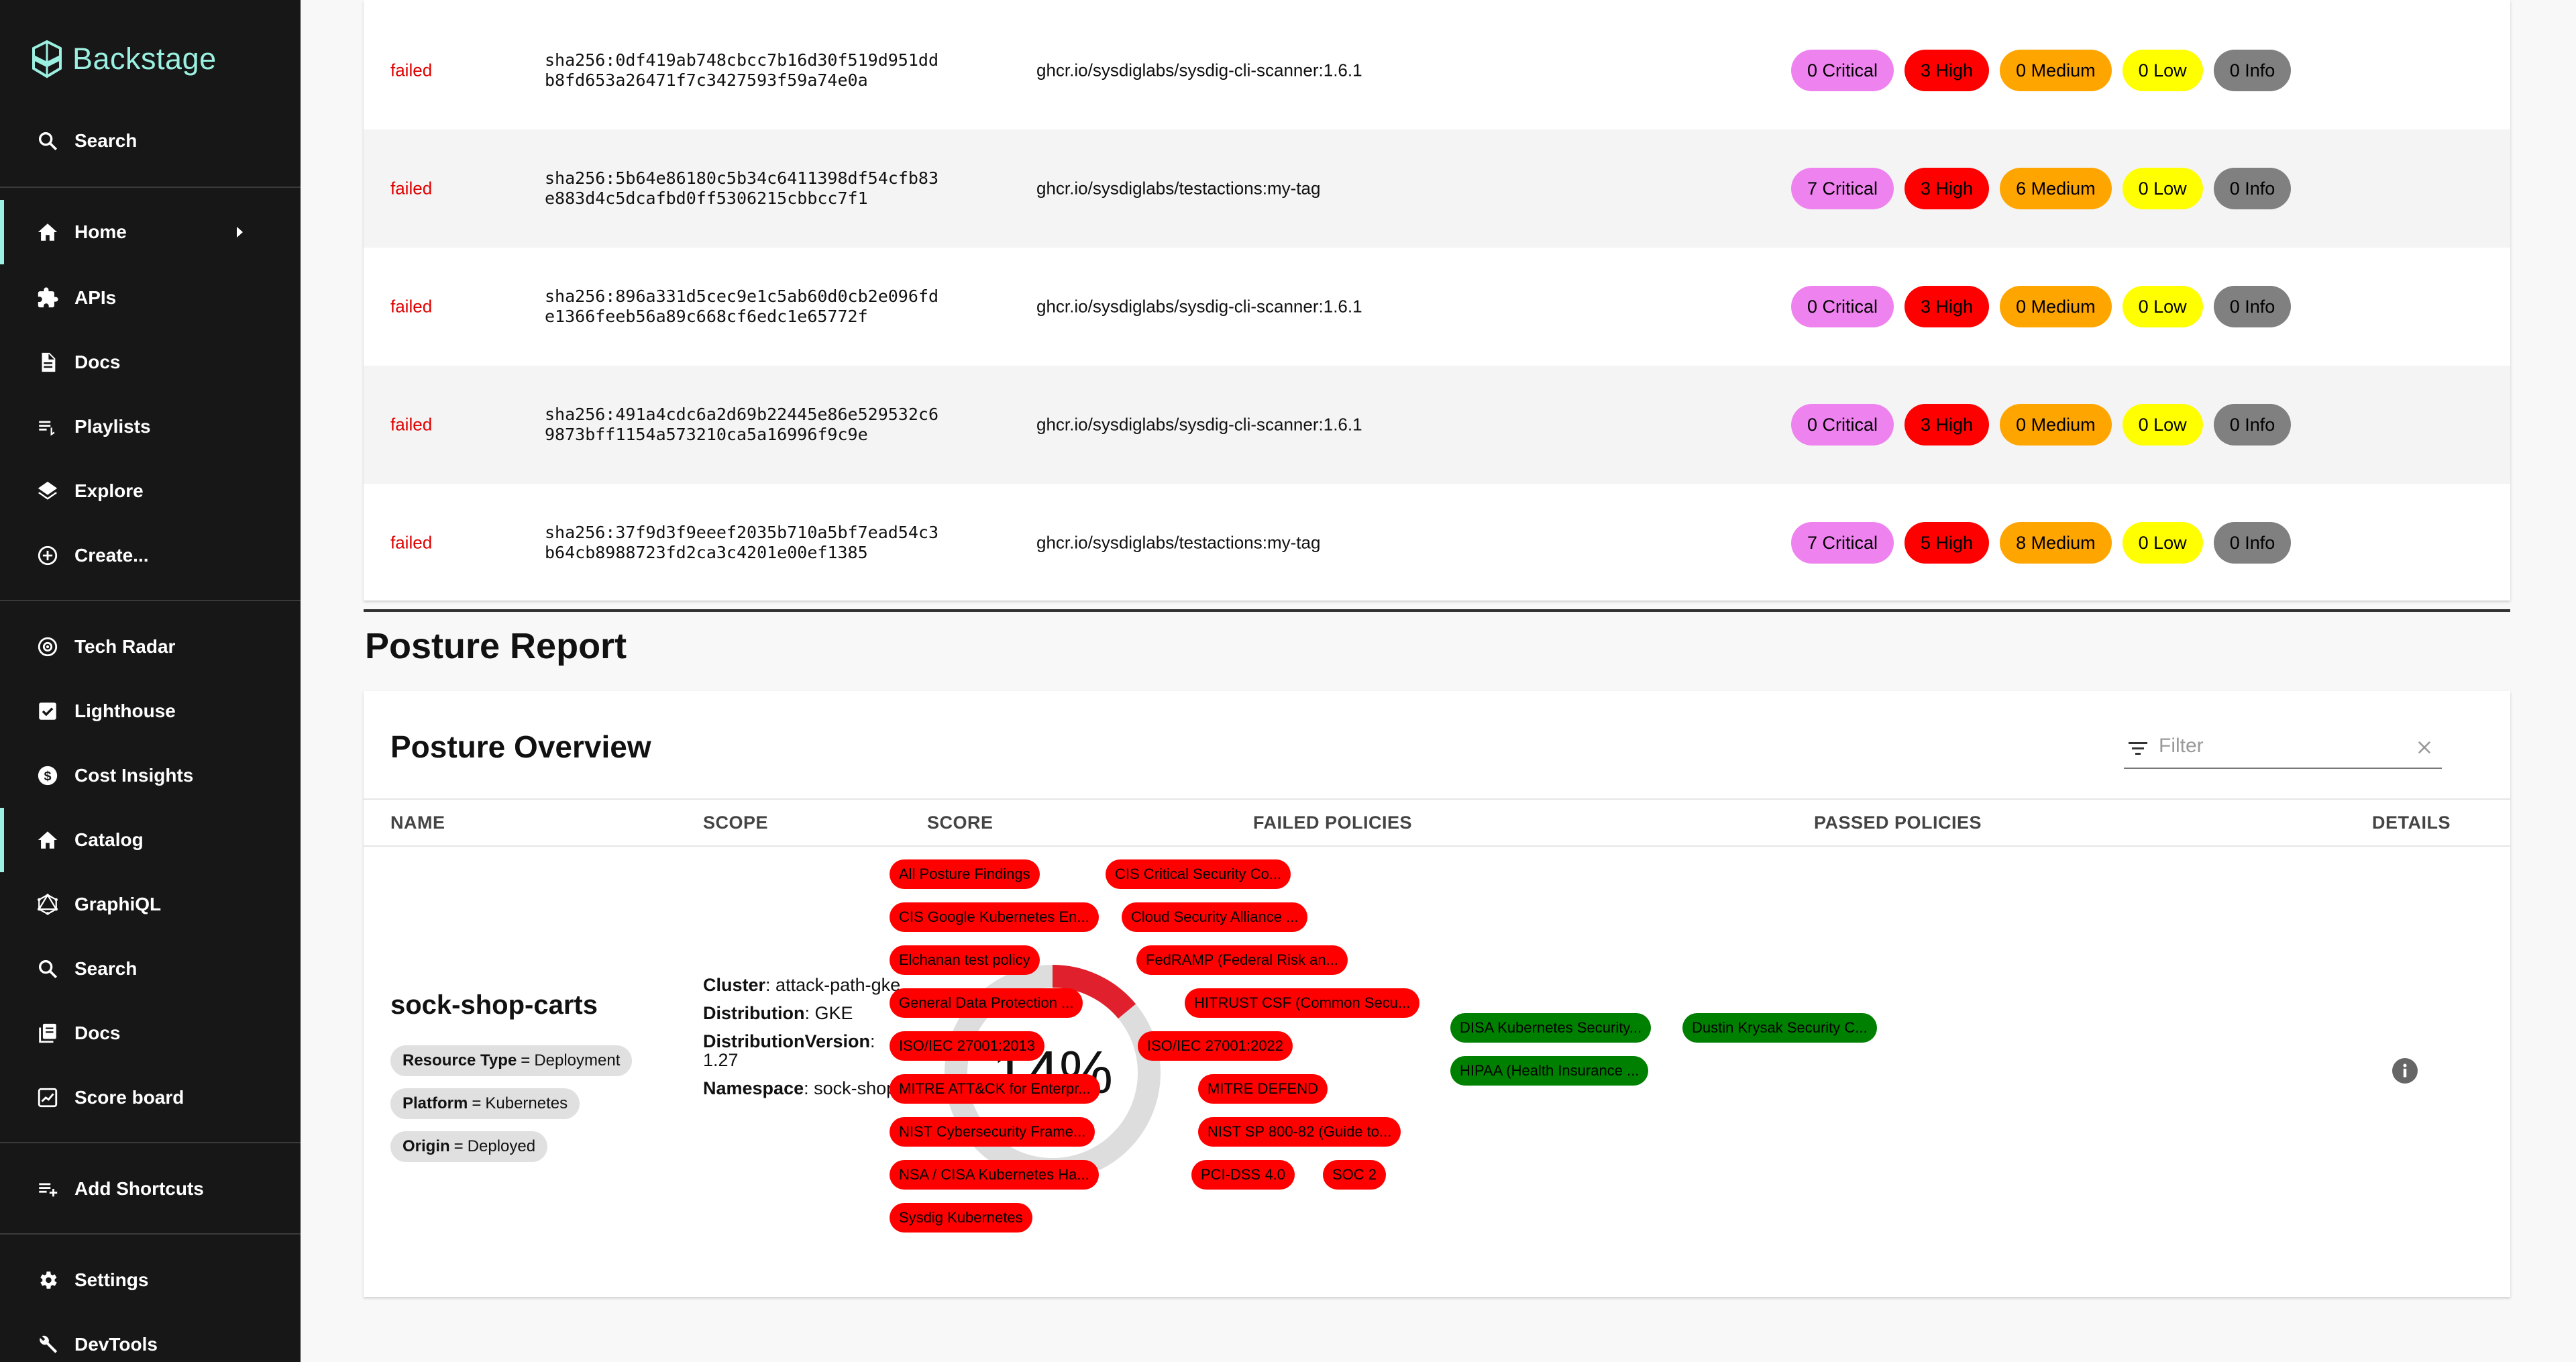 The height and width of the screenshot is (1362, 2576). I want to click on sidebar-item-cost-insights: $ Cost Insights, so click(150, 775).